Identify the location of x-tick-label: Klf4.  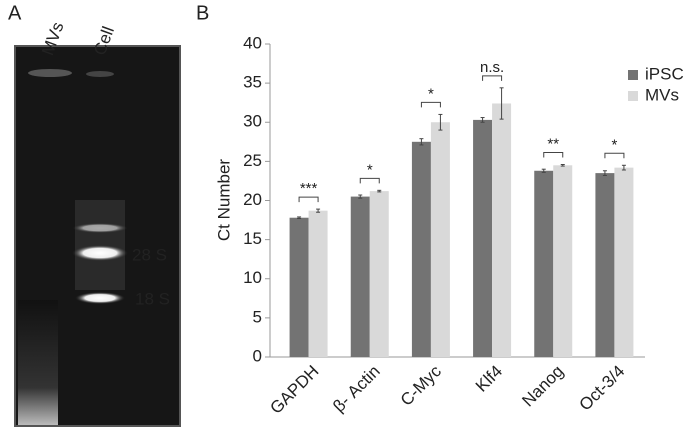
(489, 379).